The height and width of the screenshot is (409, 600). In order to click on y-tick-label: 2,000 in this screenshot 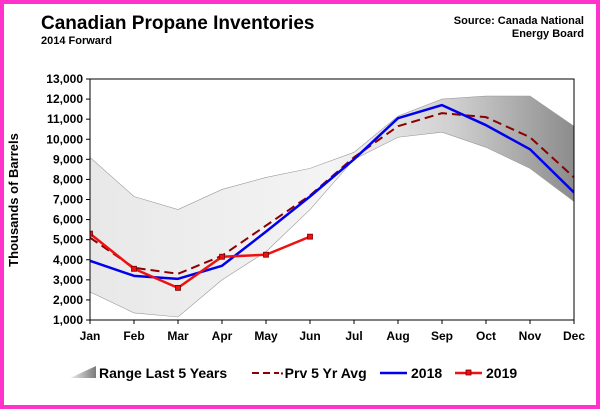, I will do `click(68, 300)`.